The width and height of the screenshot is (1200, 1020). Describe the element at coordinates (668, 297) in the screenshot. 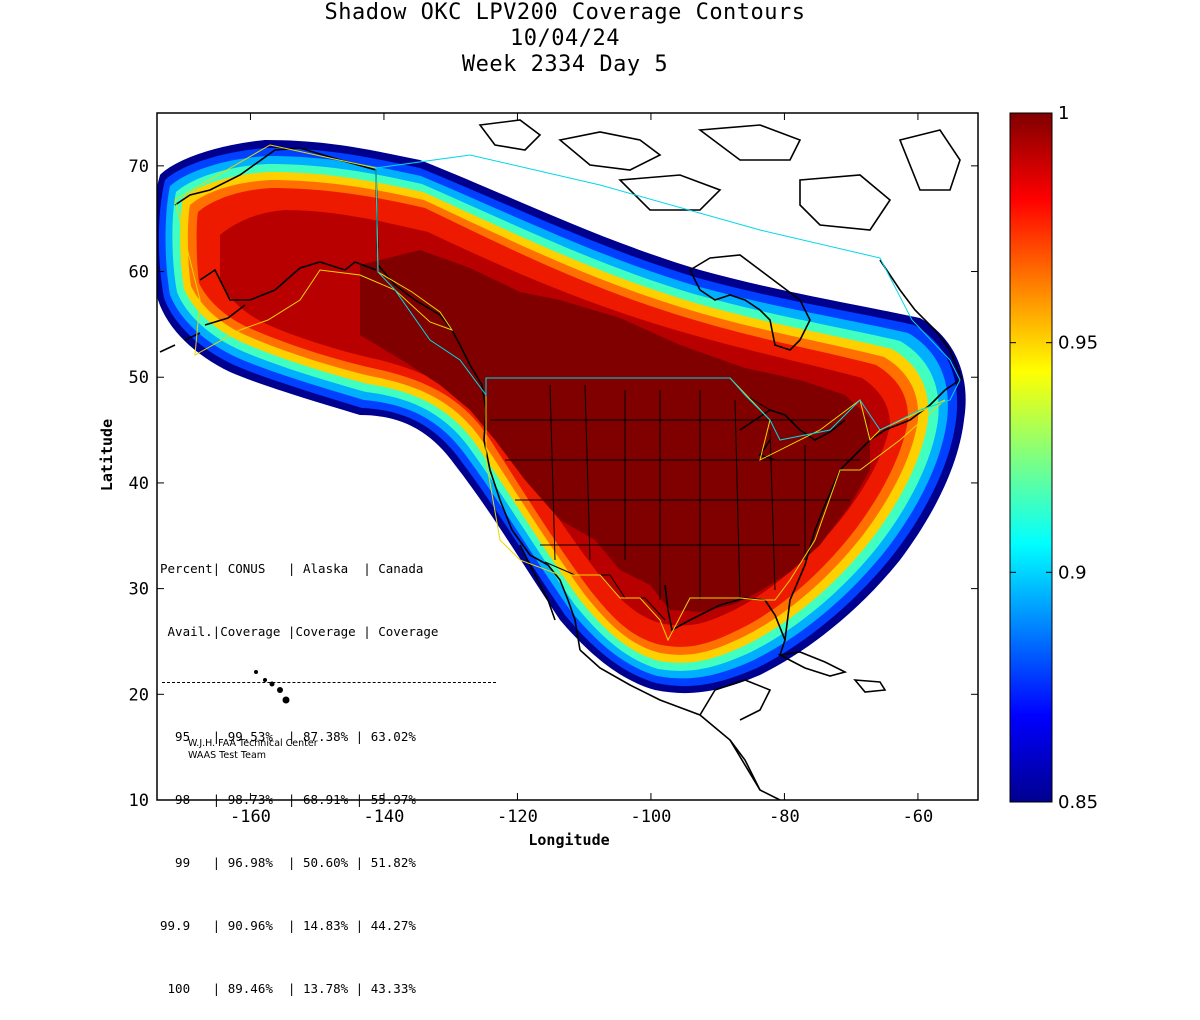

I see `canada-service-volume` at that location.